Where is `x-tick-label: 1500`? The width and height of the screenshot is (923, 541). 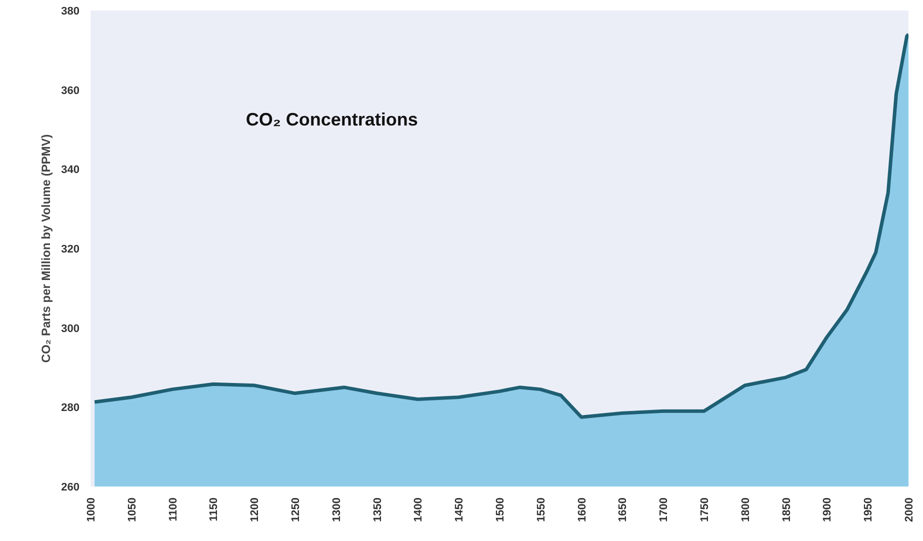
x-tick-label: 1500 is located at coordinates (500, 509).